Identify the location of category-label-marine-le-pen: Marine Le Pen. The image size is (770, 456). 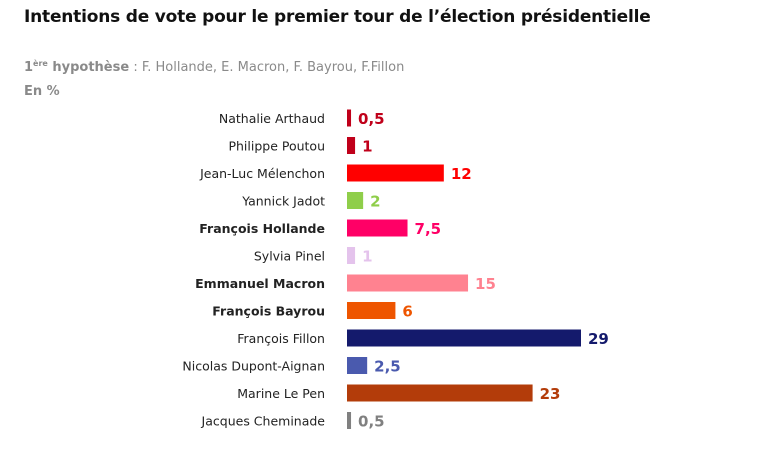
(281, 393).